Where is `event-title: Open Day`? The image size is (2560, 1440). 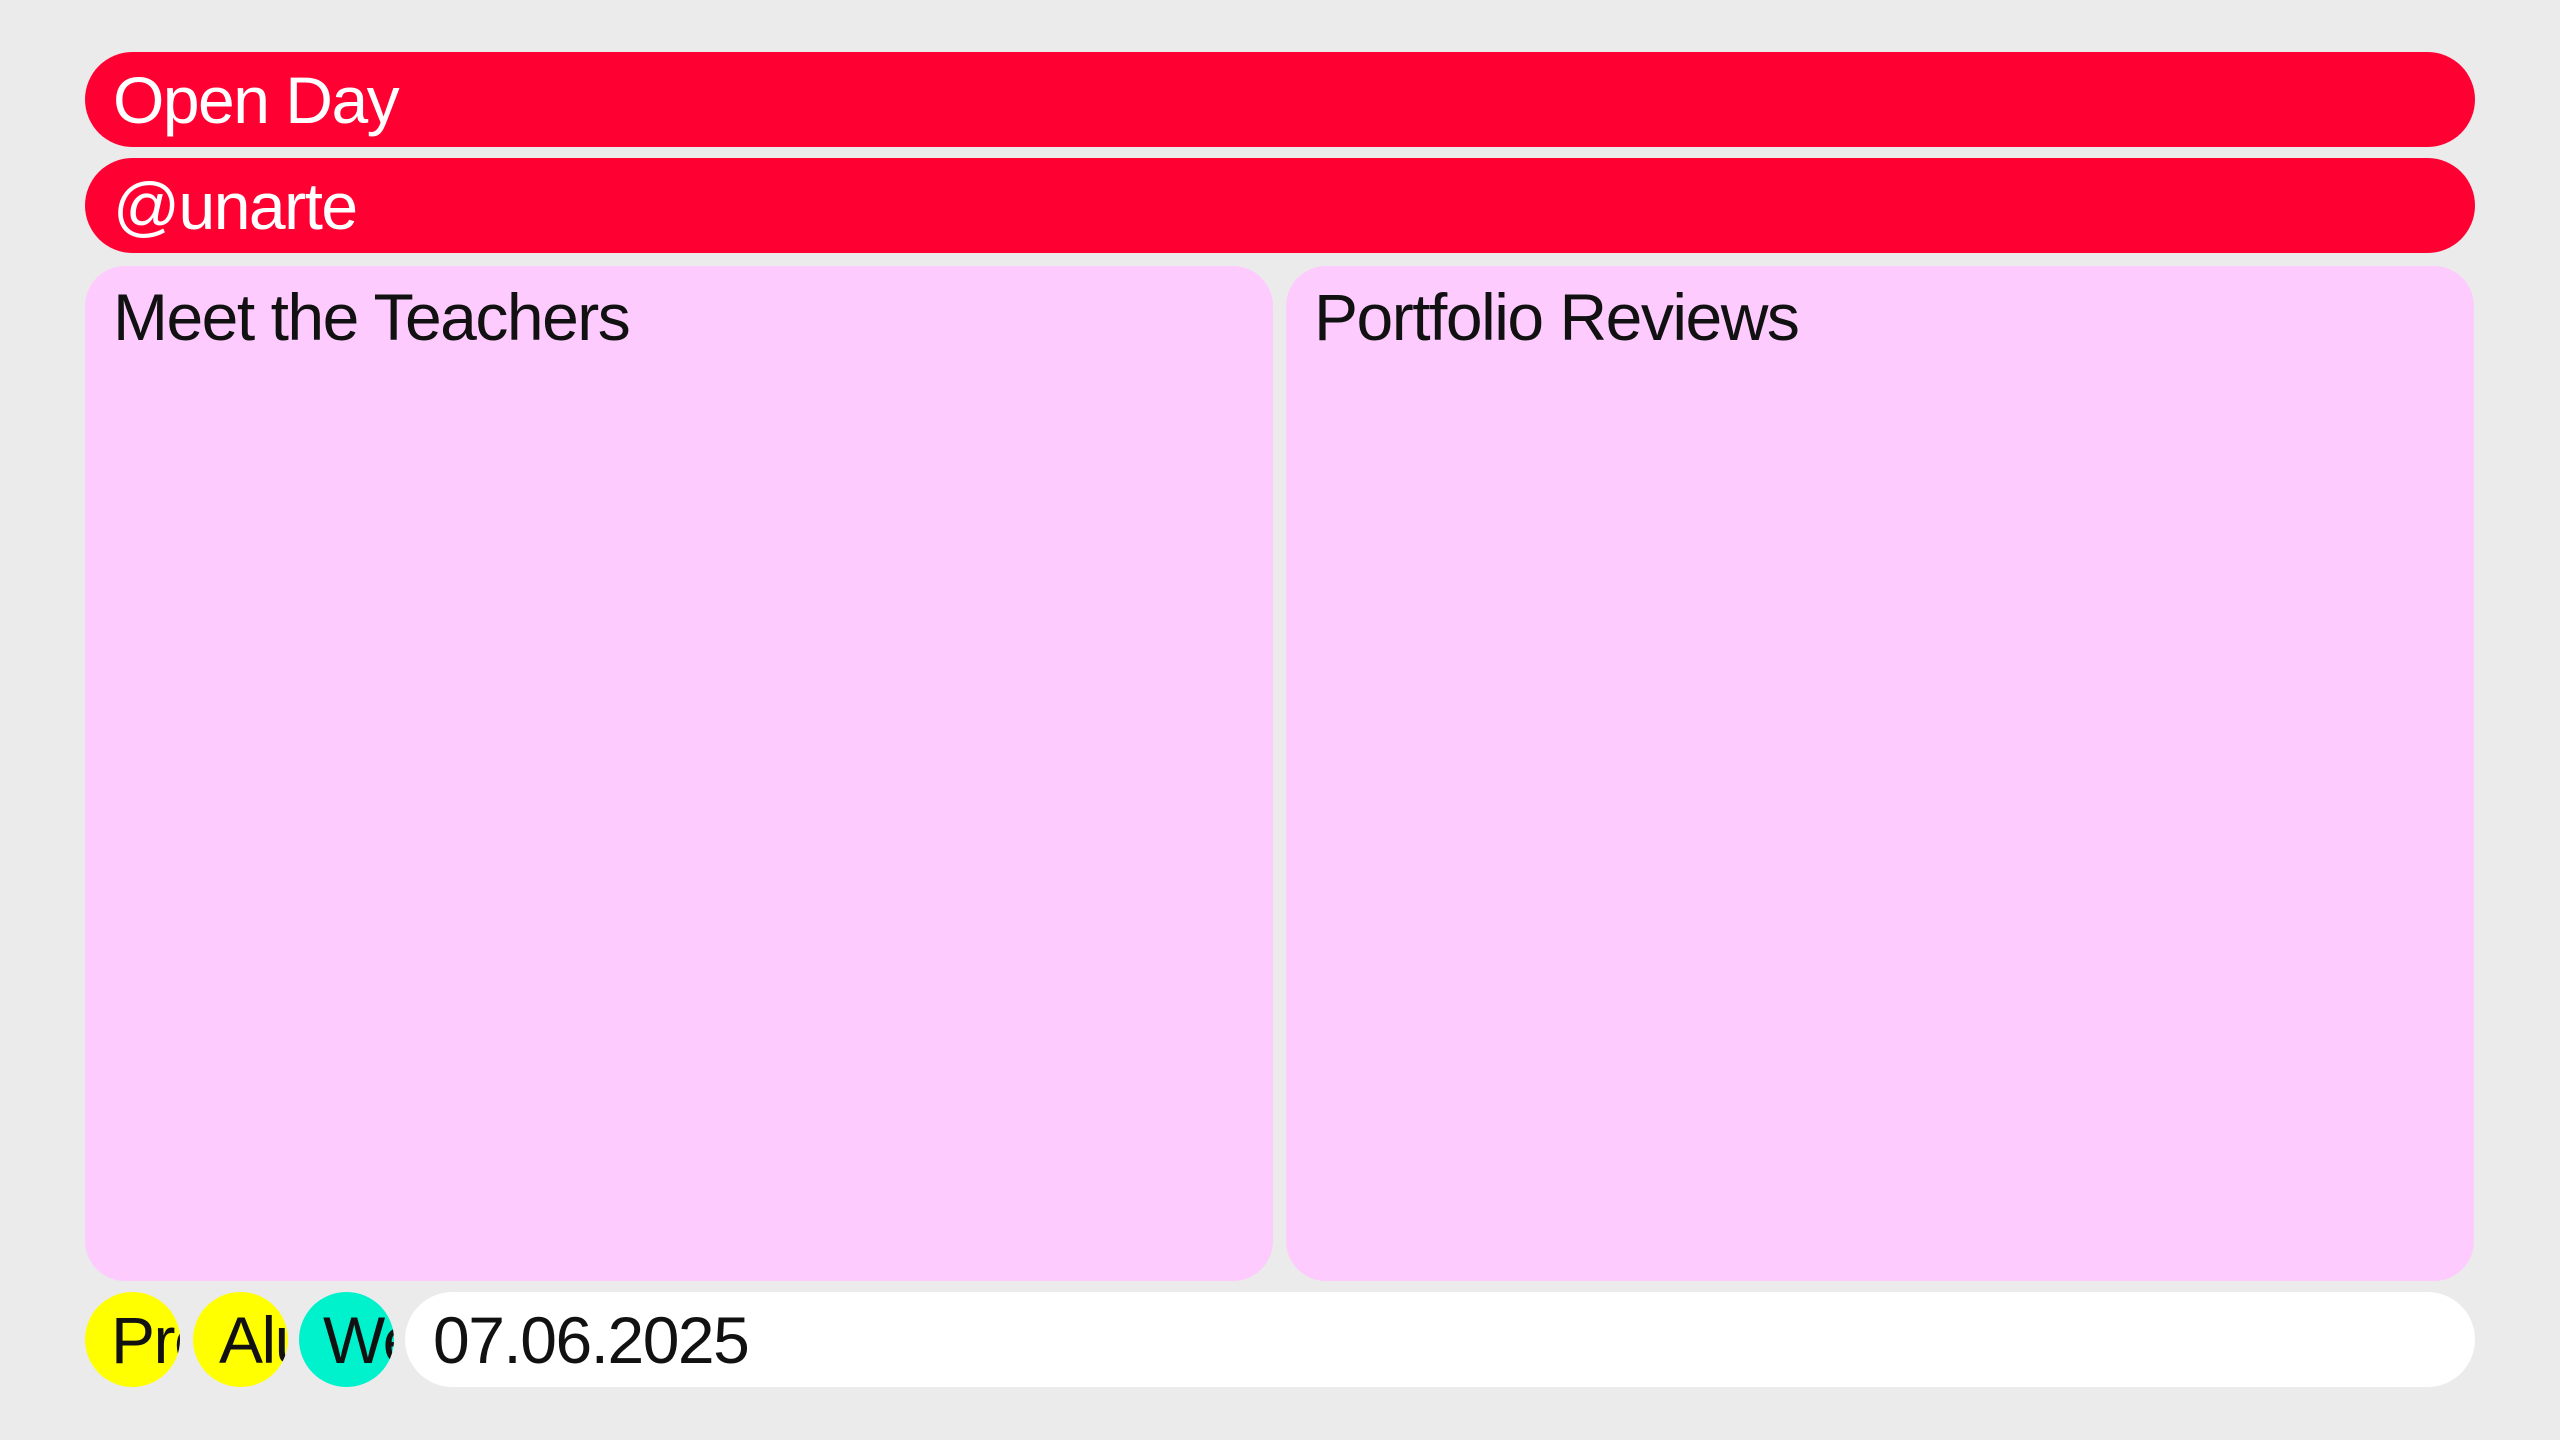 event-title: Open Day is located at coordinates (256, 99).